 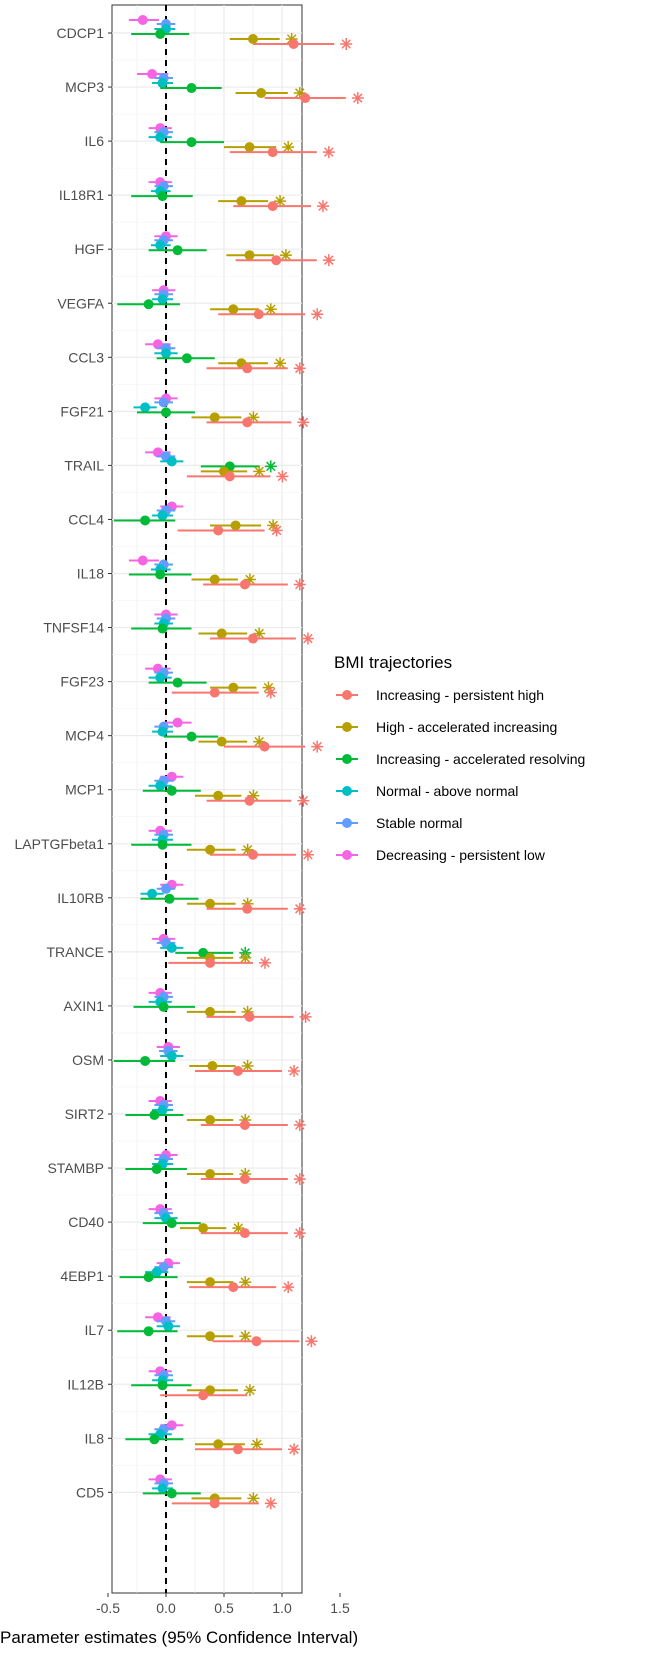 I want to click on legend-label: Stable normal, so click(x=419, y=823).